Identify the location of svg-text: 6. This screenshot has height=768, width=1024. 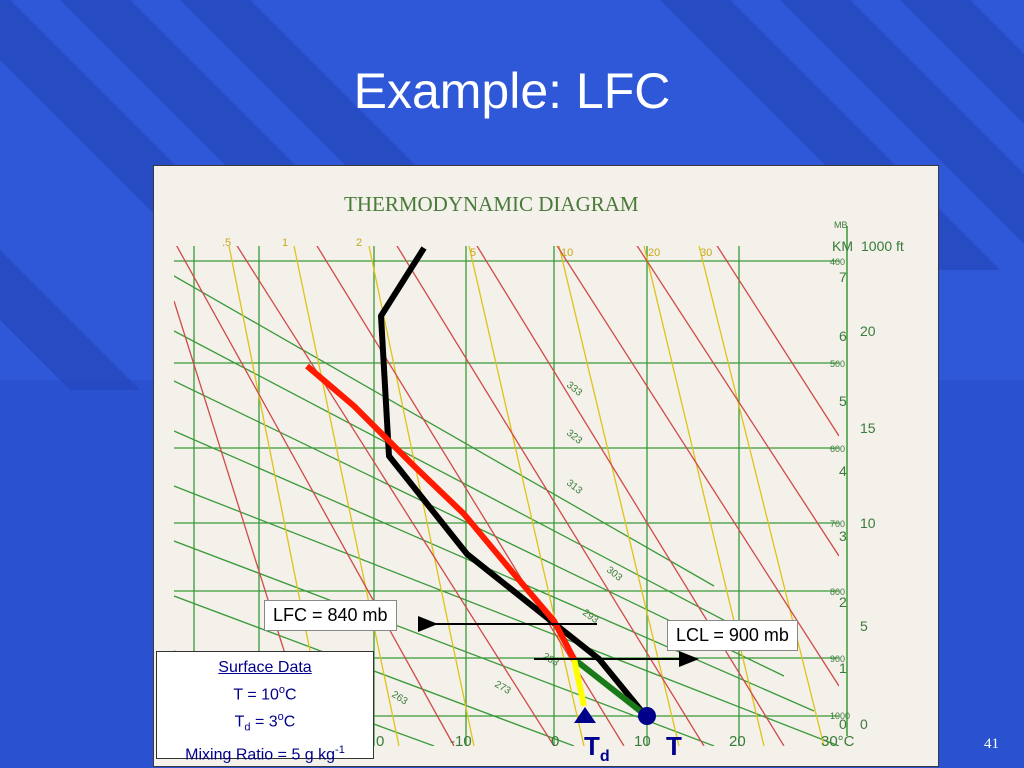
(843, 336).